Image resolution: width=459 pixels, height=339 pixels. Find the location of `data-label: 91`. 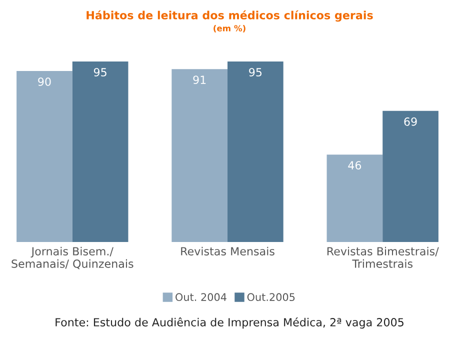

data-label: 91 is located at coordinates (199, 80).